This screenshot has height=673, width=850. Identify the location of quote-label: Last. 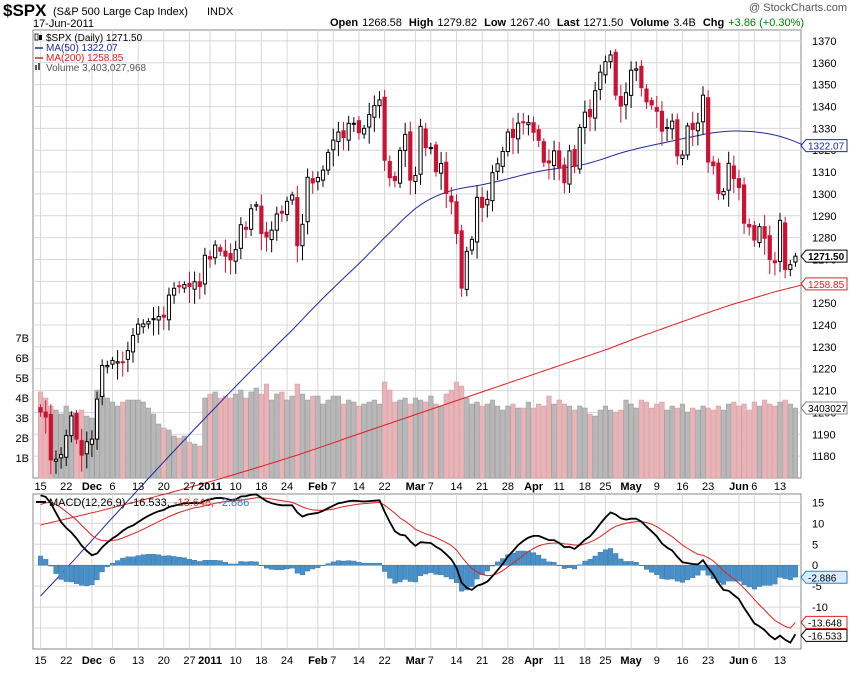
(568, 23).